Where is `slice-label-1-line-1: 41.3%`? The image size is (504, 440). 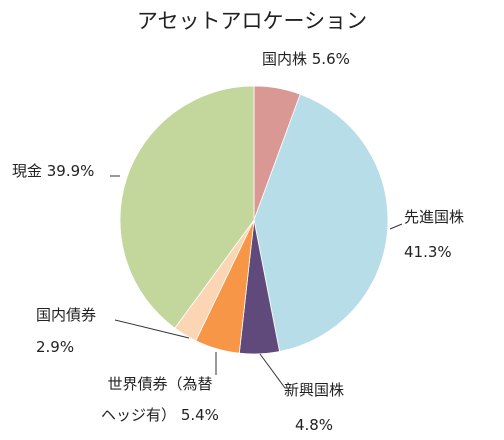
slice-label-1-line-1: 41.3% is located at coordinates (428, 252).